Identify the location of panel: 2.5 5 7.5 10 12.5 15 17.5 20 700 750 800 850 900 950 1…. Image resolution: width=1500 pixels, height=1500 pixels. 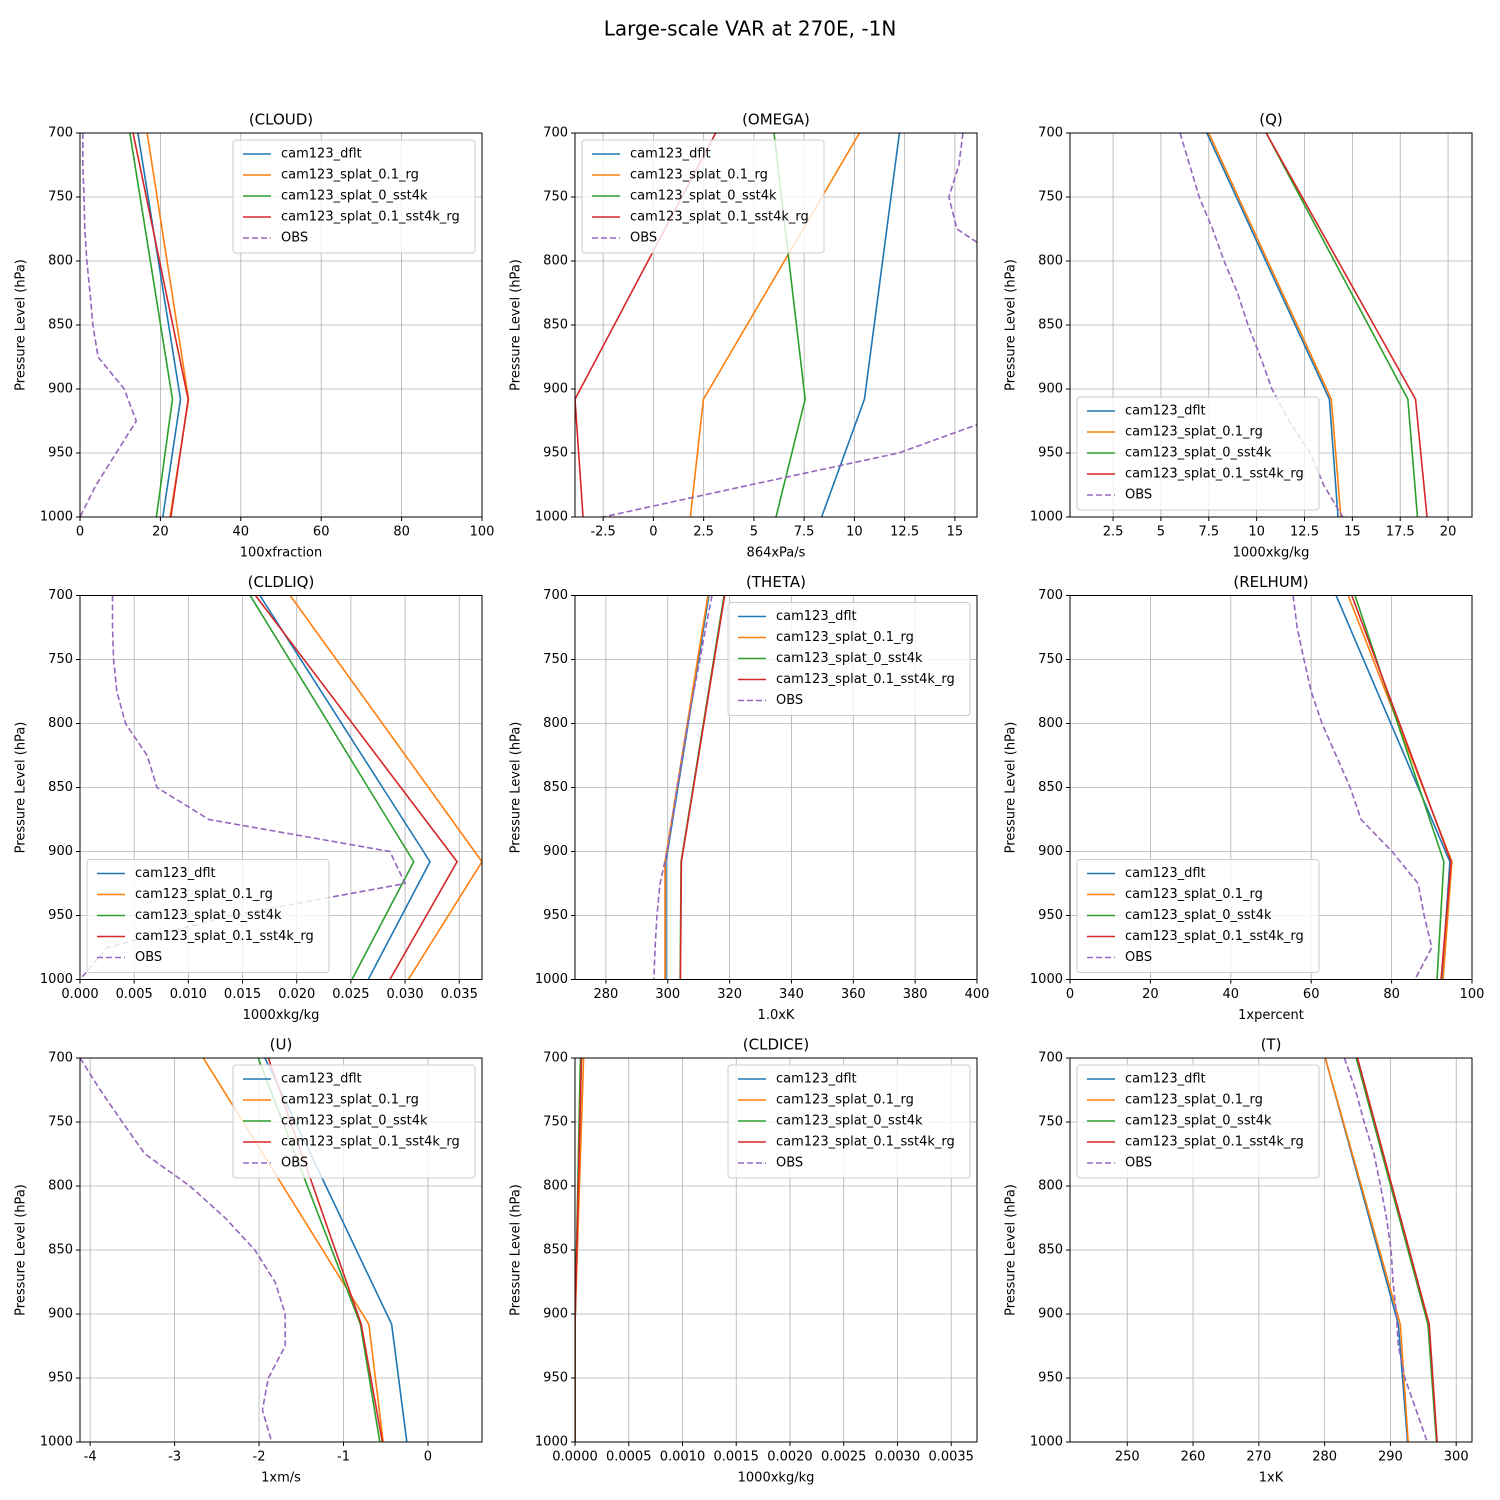
(1238, 336).